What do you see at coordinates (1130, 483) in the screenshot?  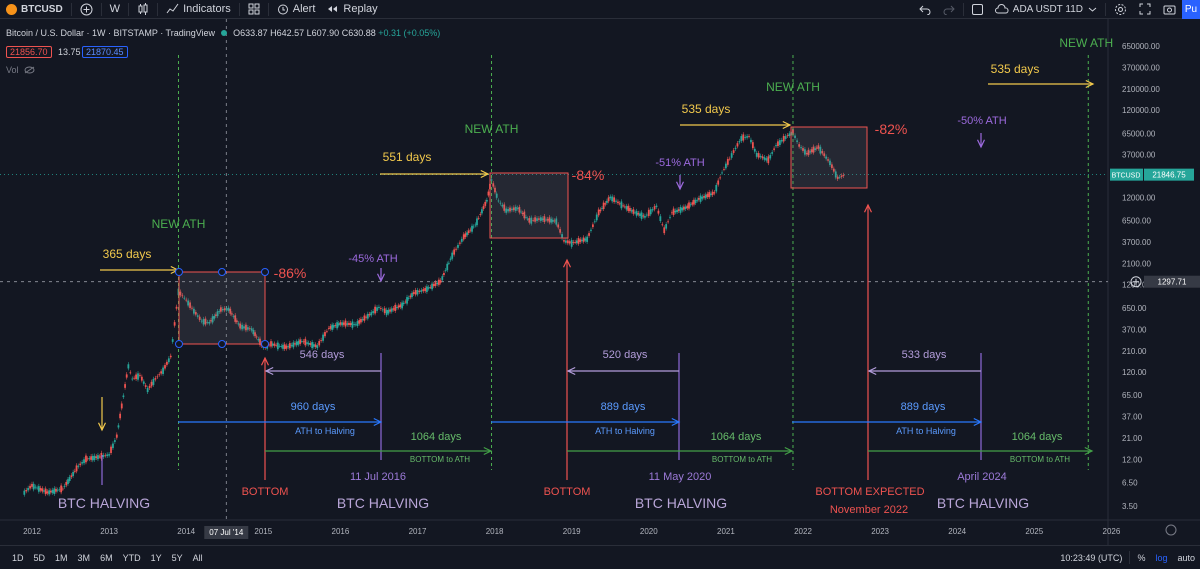 I see `price-tick-label: 6.50` at bounding box center [1130, 483].